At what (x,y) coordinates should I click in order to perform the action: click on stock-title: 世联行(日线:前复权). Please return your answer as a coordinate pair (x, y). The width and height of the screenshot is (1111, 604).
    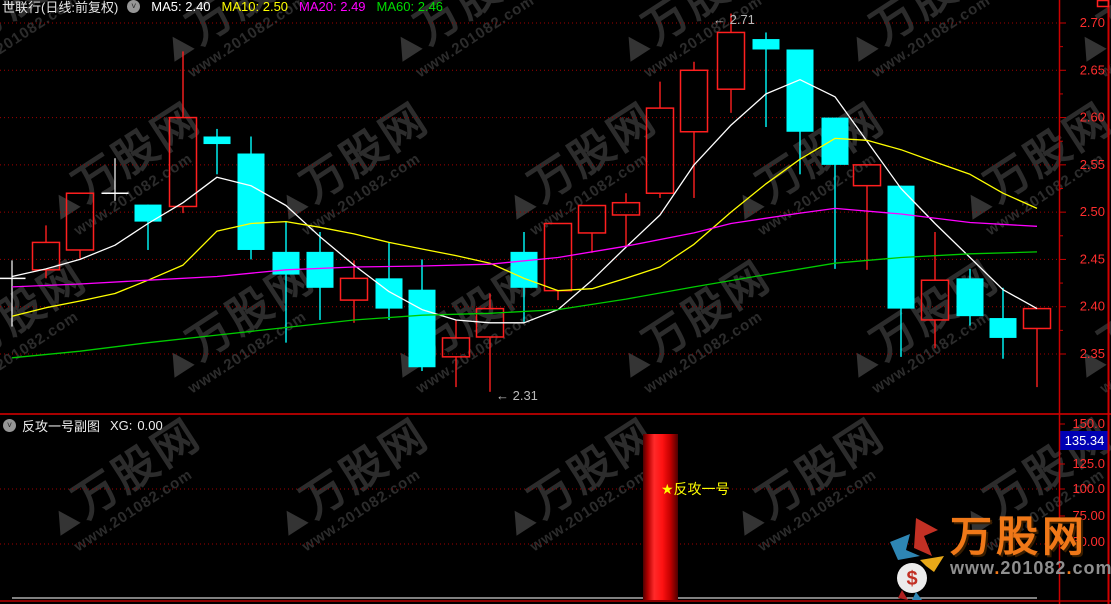
    Looking at the image, I should click on (60, 7).